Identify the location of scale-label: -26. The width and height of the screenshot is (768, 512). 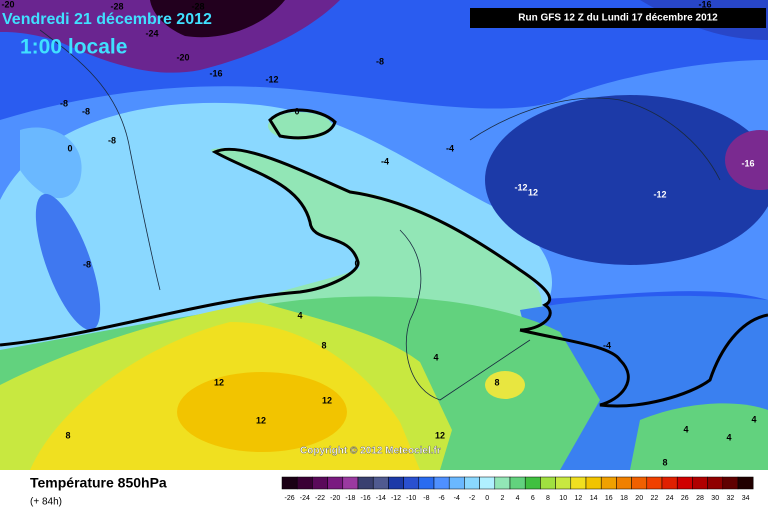
(290, 498).